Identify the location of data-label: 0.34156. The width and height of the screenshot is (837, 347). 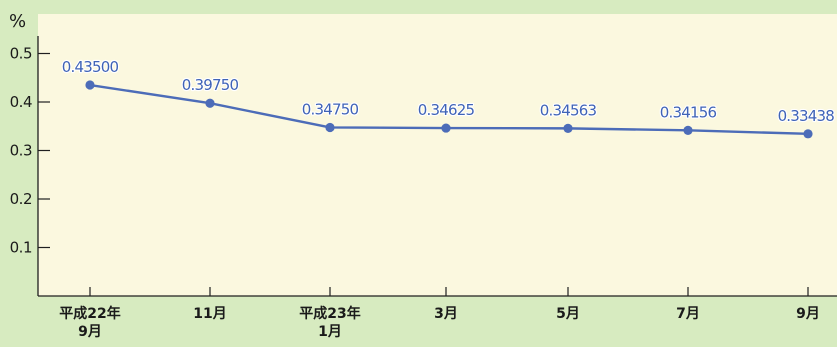
(688, 112).